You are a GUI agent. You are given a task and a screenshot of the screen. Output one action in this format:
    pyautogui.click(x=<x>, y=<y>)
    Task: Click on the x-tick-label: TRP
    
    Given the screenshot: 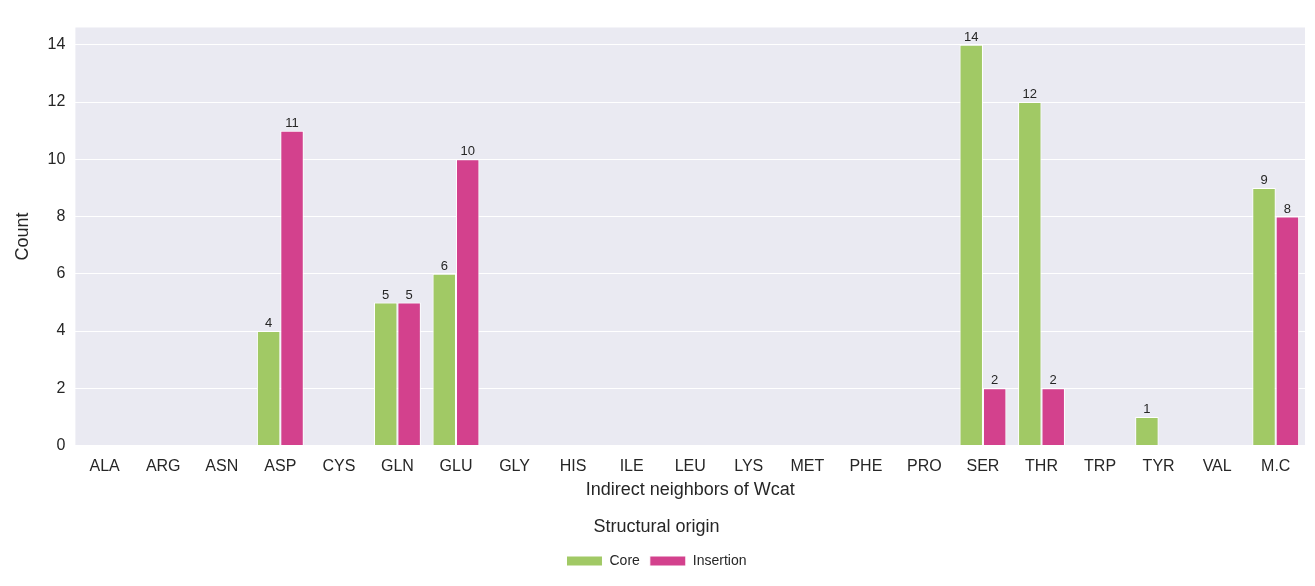 What is the action you would take?
    pyautogui.click(x=1100, y=465)
    